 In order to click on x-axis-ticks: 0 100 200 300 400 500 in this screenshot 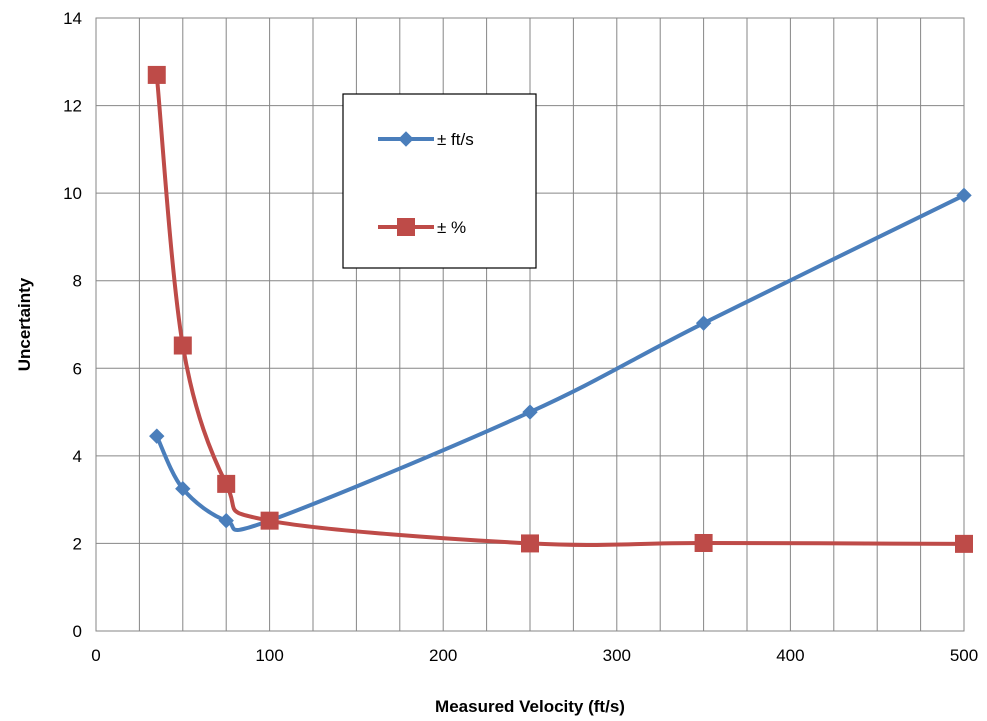, I will do `click(534, 655)`.